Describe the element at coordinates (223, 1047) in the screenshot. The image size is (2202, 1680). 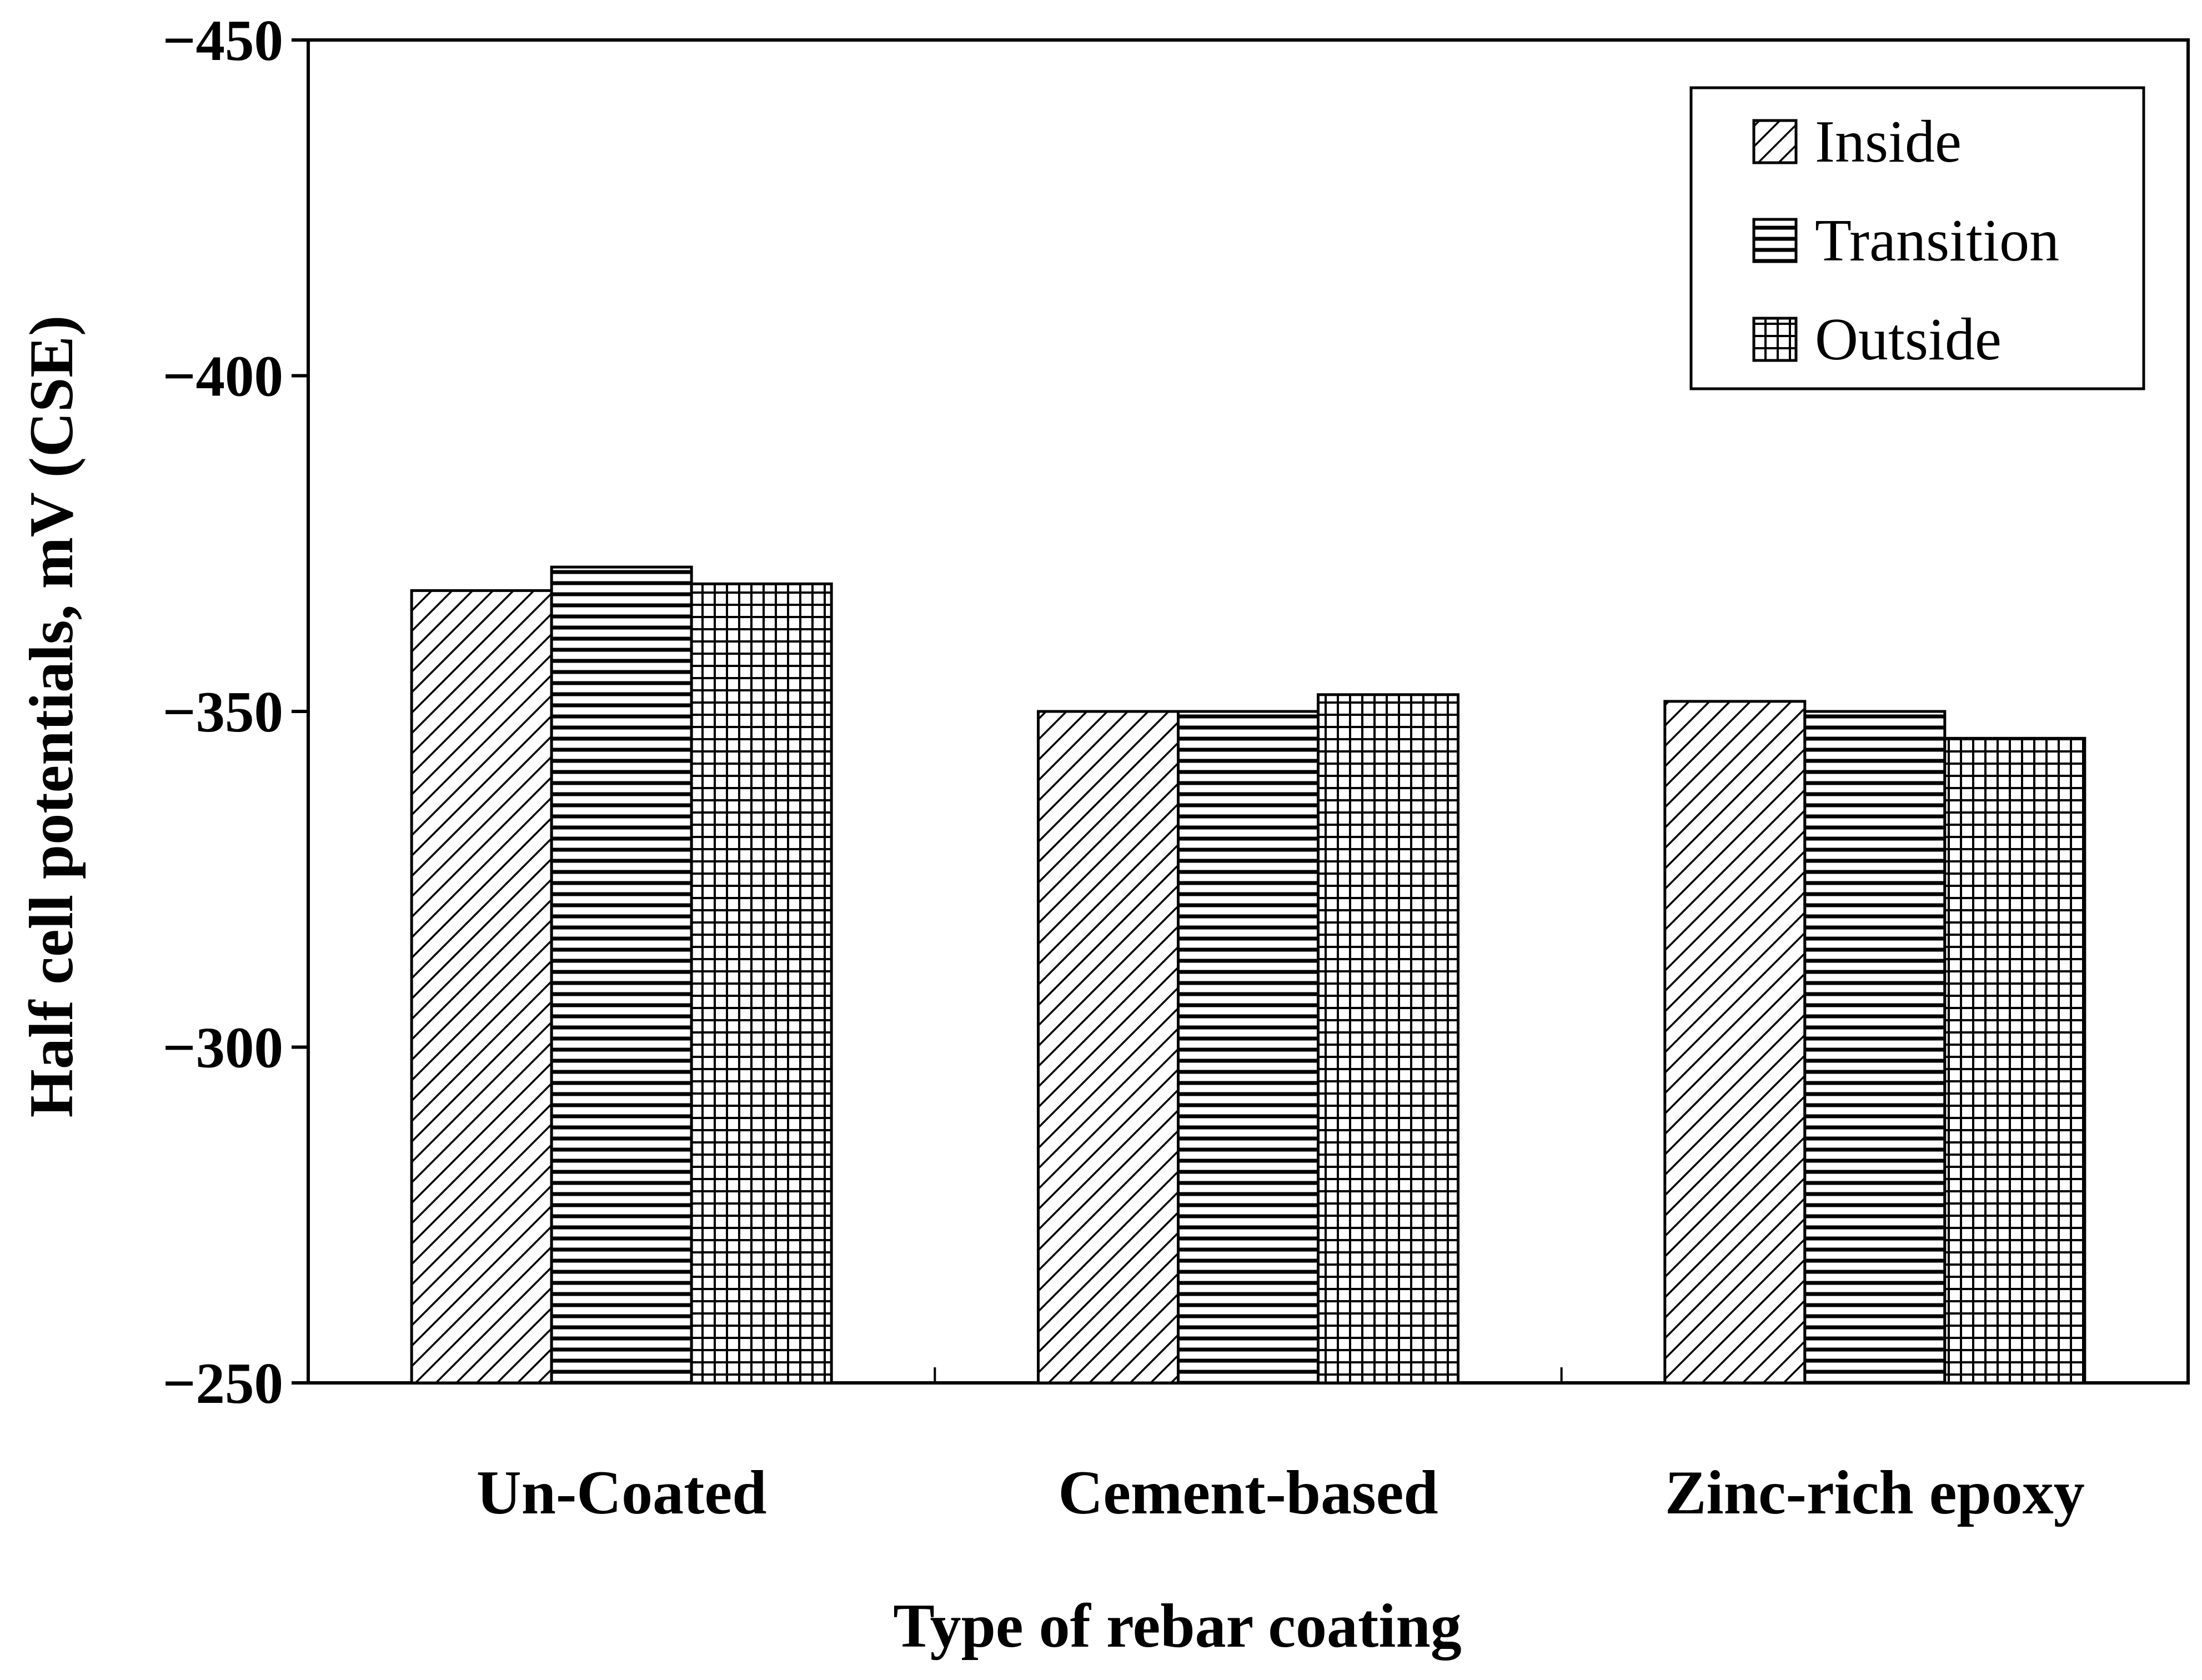
I see `y-tick-label: −300` at that location.